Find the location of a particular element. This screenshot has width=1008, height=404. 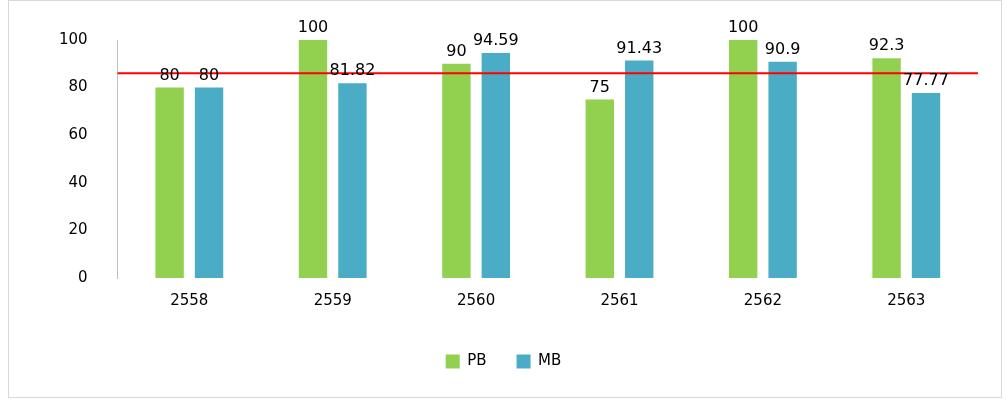

x-tick-label: 2562 is located at coordinates (762, 299).